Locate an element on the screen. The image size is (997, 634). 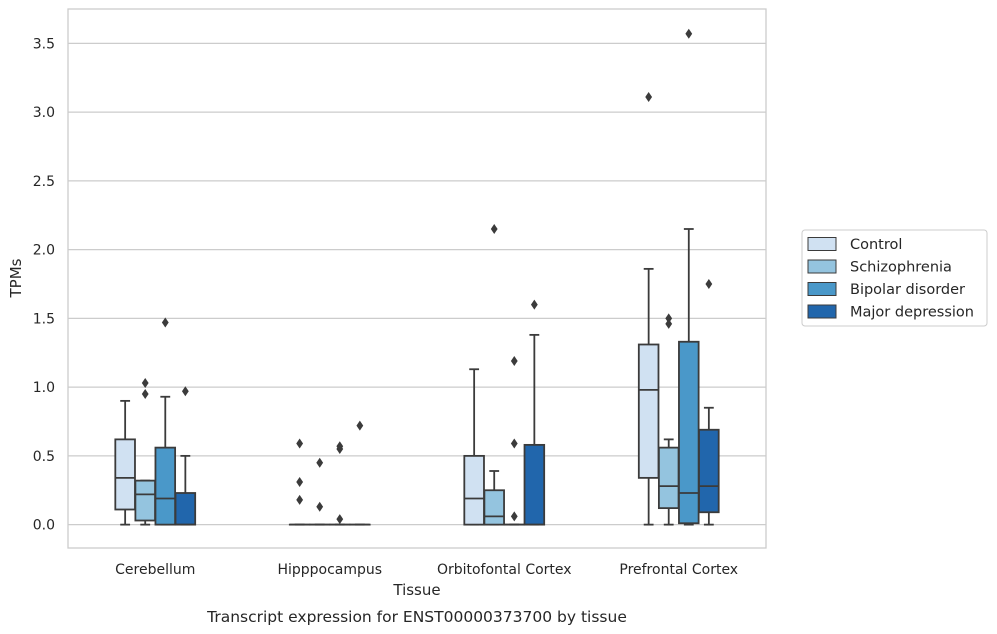
y-tick-label: 3.0 is located at coordinates (44, 113).